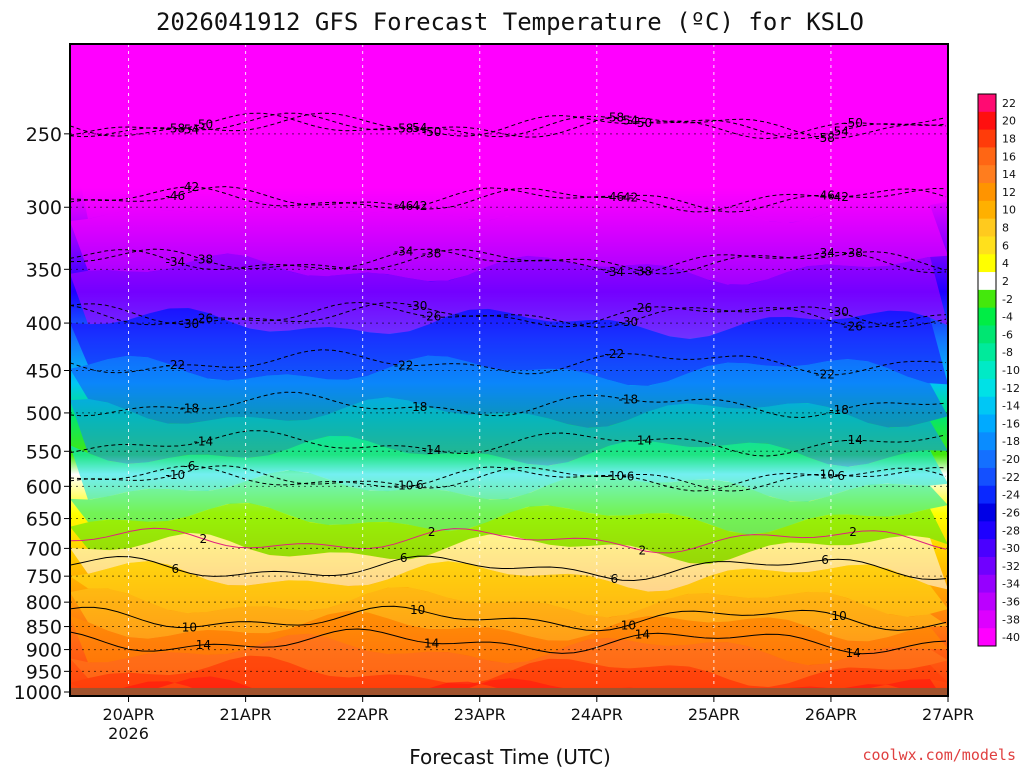  Describe the element at coordinates (1009, 192) in the screenshot. I see `colorbar-label: 12` at that location.